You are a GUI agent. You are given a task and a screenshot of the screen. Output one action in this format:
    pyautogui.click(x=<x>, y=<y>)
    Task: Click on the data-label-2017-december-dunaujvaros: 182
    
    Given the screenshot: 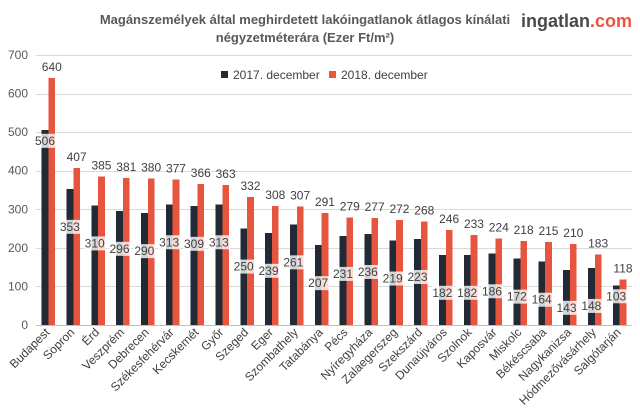 What is the action you would take?
    pyautogui.click(x=442, y=293)
    